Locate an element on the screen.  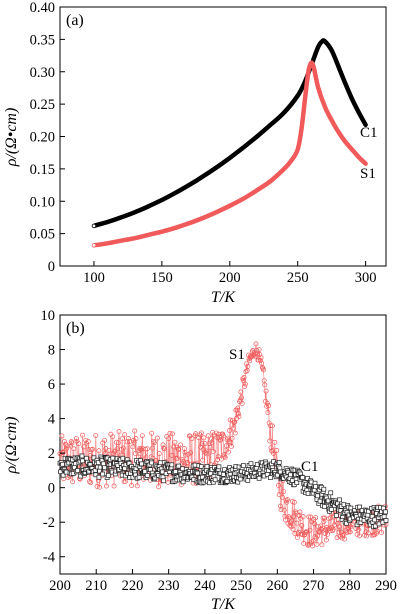
panel-b-xtick-label: 220 is located at coordinates (133, 586).